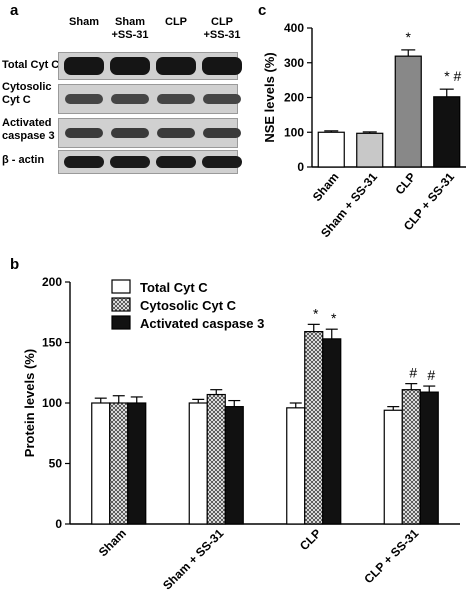  What do you see at coordinates (23, 160) in the screenshot?
I see `blot-row-label: β - actin` at bounding box center [23, 160].